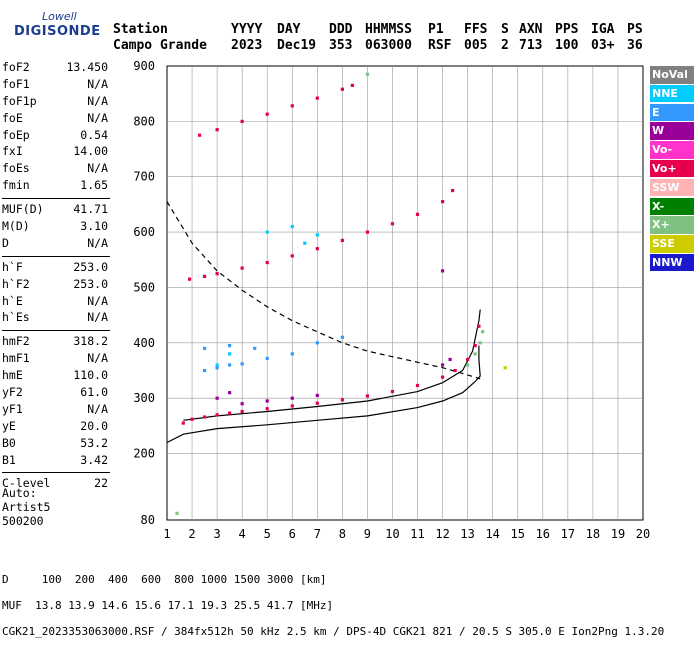 This screenshot has width=700, height=651. What do you see at coordinates (289, 29) in the screenshot?
I see `hdr-day-label: DAY` at bounding box center [289, 29].